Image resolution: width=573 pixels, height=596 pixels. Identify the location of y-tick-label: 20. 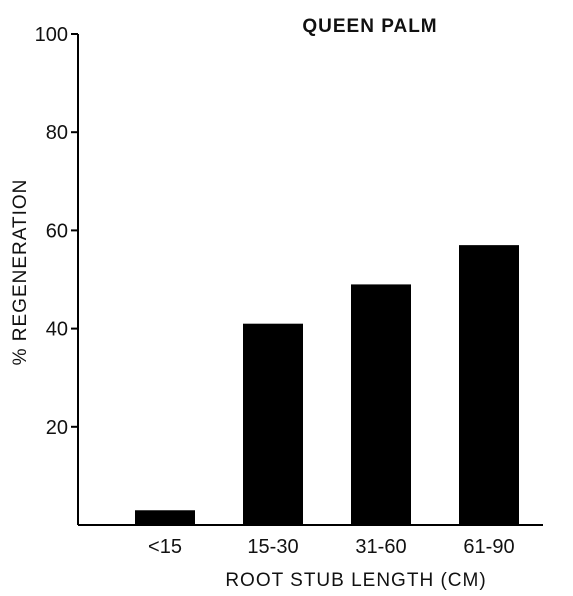
(57, 428).